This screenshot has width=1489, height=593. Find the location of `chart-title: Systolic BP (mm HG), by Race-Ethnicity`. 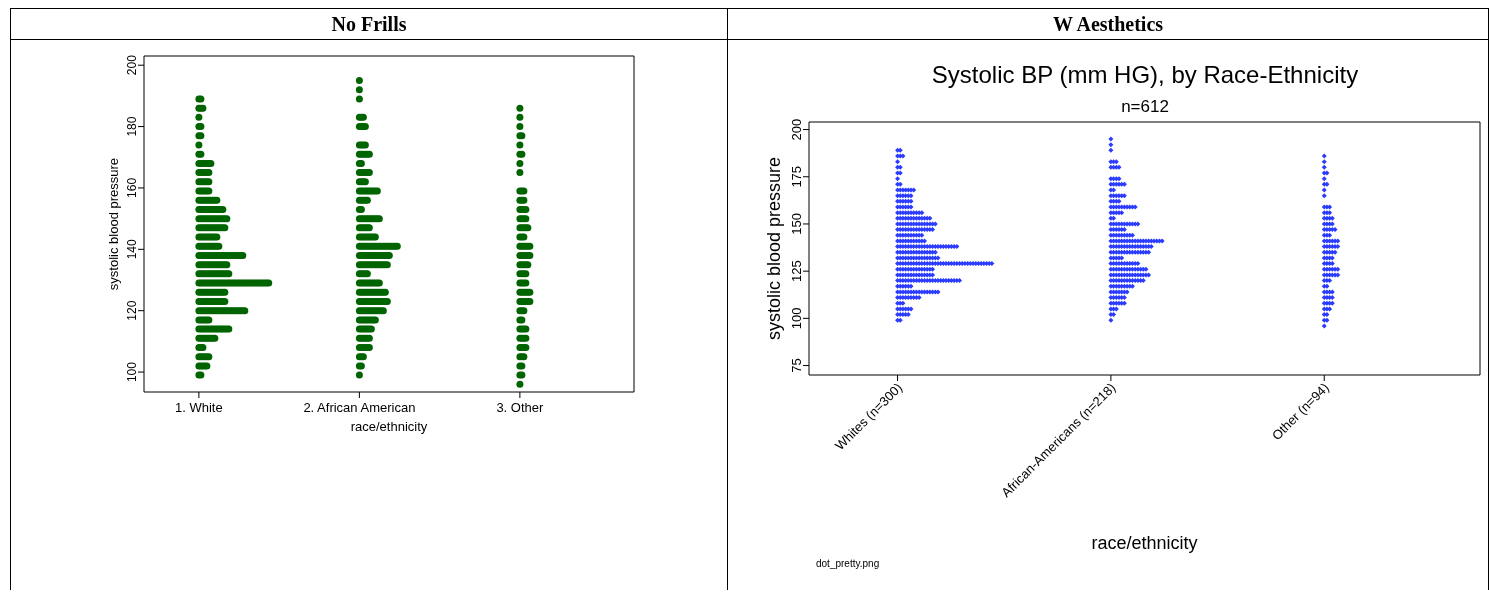

chart-title: Systolic BP (mm HG), by Race-Ethnicity is located at coordinates (1145, 75).